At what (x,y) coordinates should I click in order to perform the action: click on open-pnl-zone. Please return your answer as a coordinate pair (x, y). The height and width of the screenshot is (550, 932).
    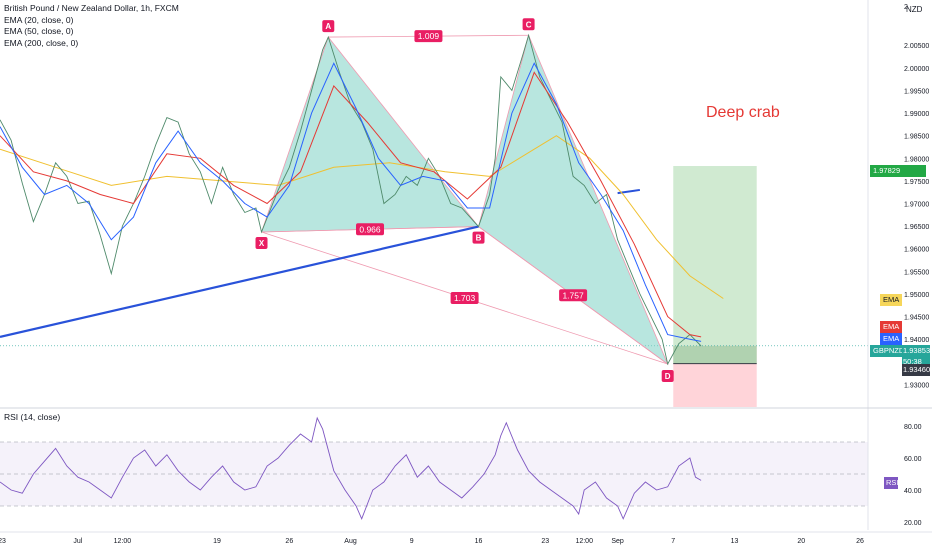
    Looking at the image, I should click on (715, 354).